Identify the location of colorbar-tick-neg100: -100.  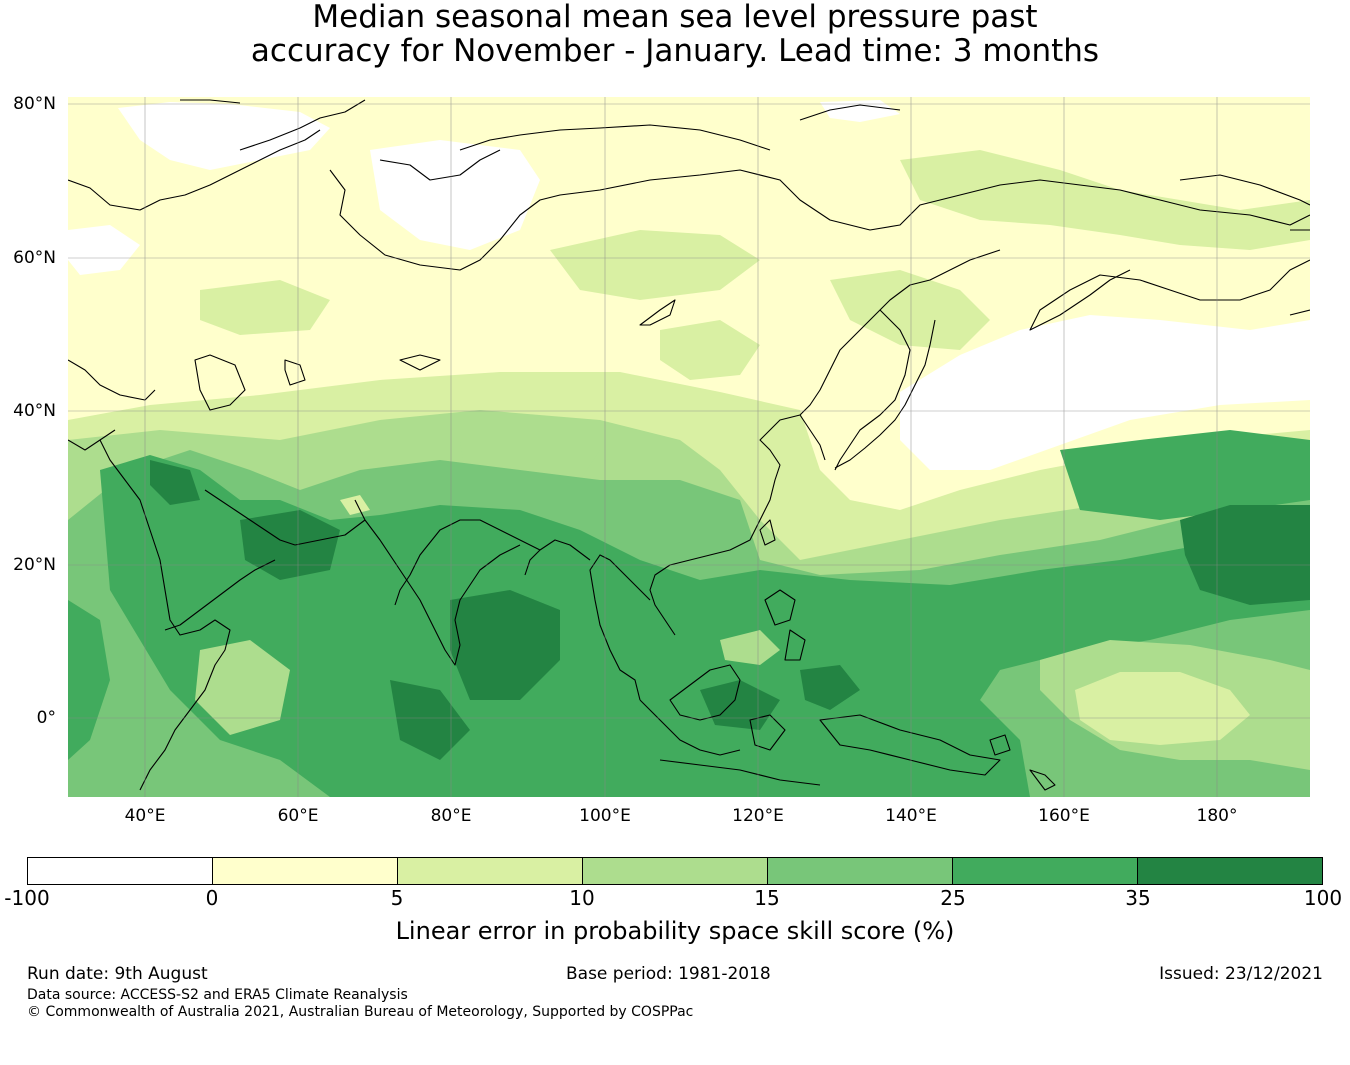
(27, 898).